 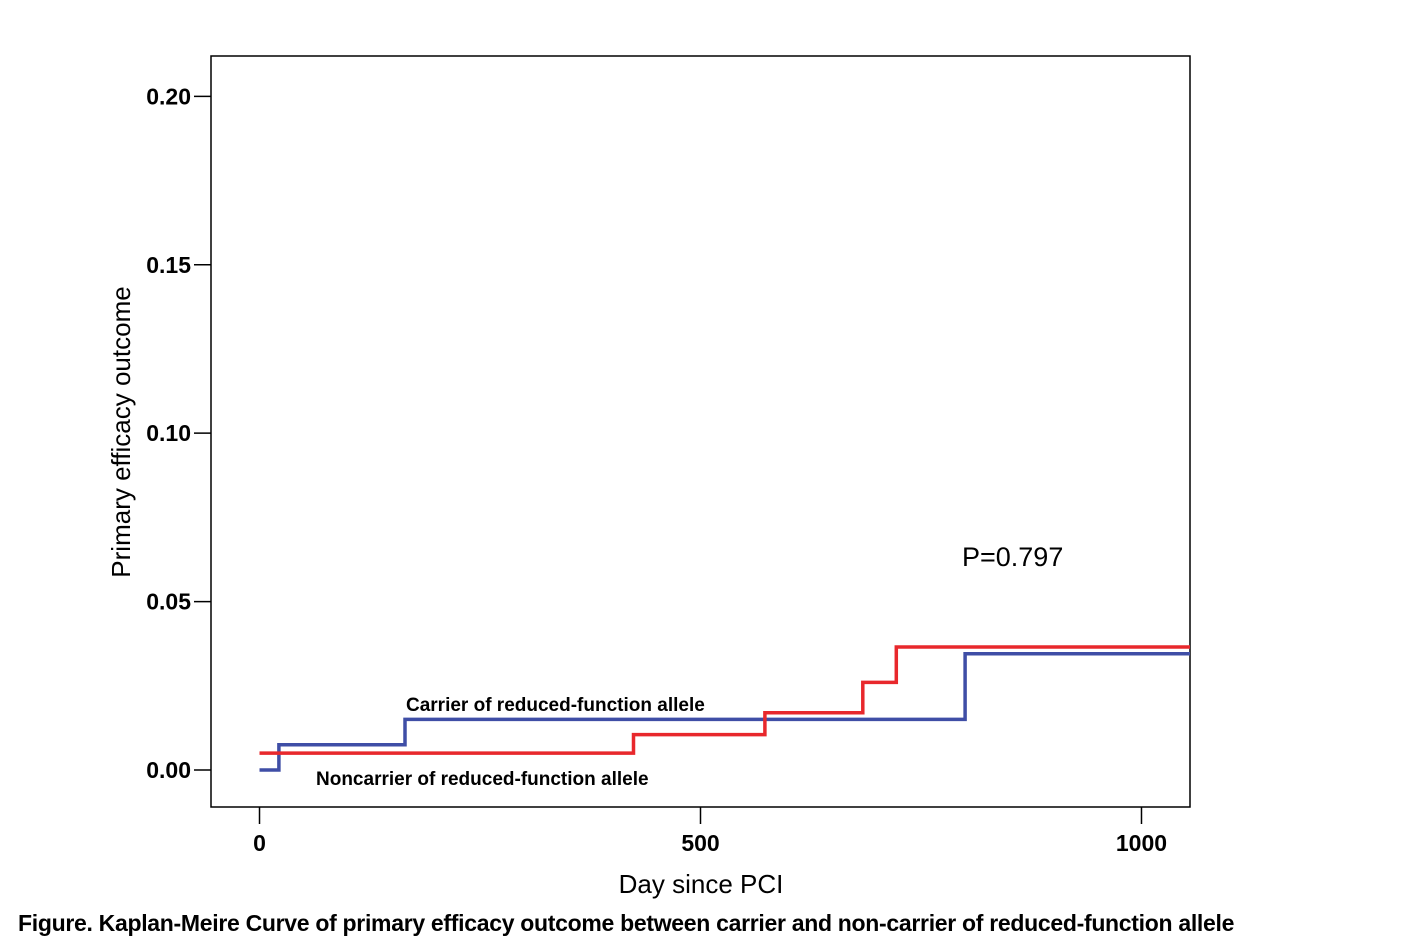 What do you see at coordinates (482, 779) in the screenshot?
I see `noncarrier-label: Noncarrier of reduced-function allele` at bounding box center [482, 779].